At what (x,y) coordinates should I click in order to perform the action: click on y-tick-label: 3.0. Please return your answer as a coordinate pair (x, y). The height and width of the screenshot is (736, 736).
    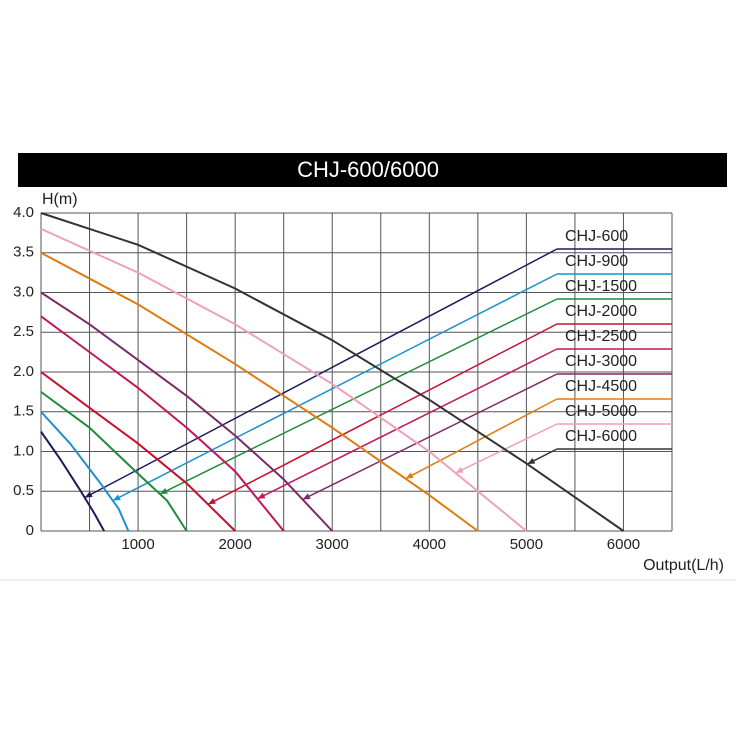
    Looking at the image, I should click on (23, 291).